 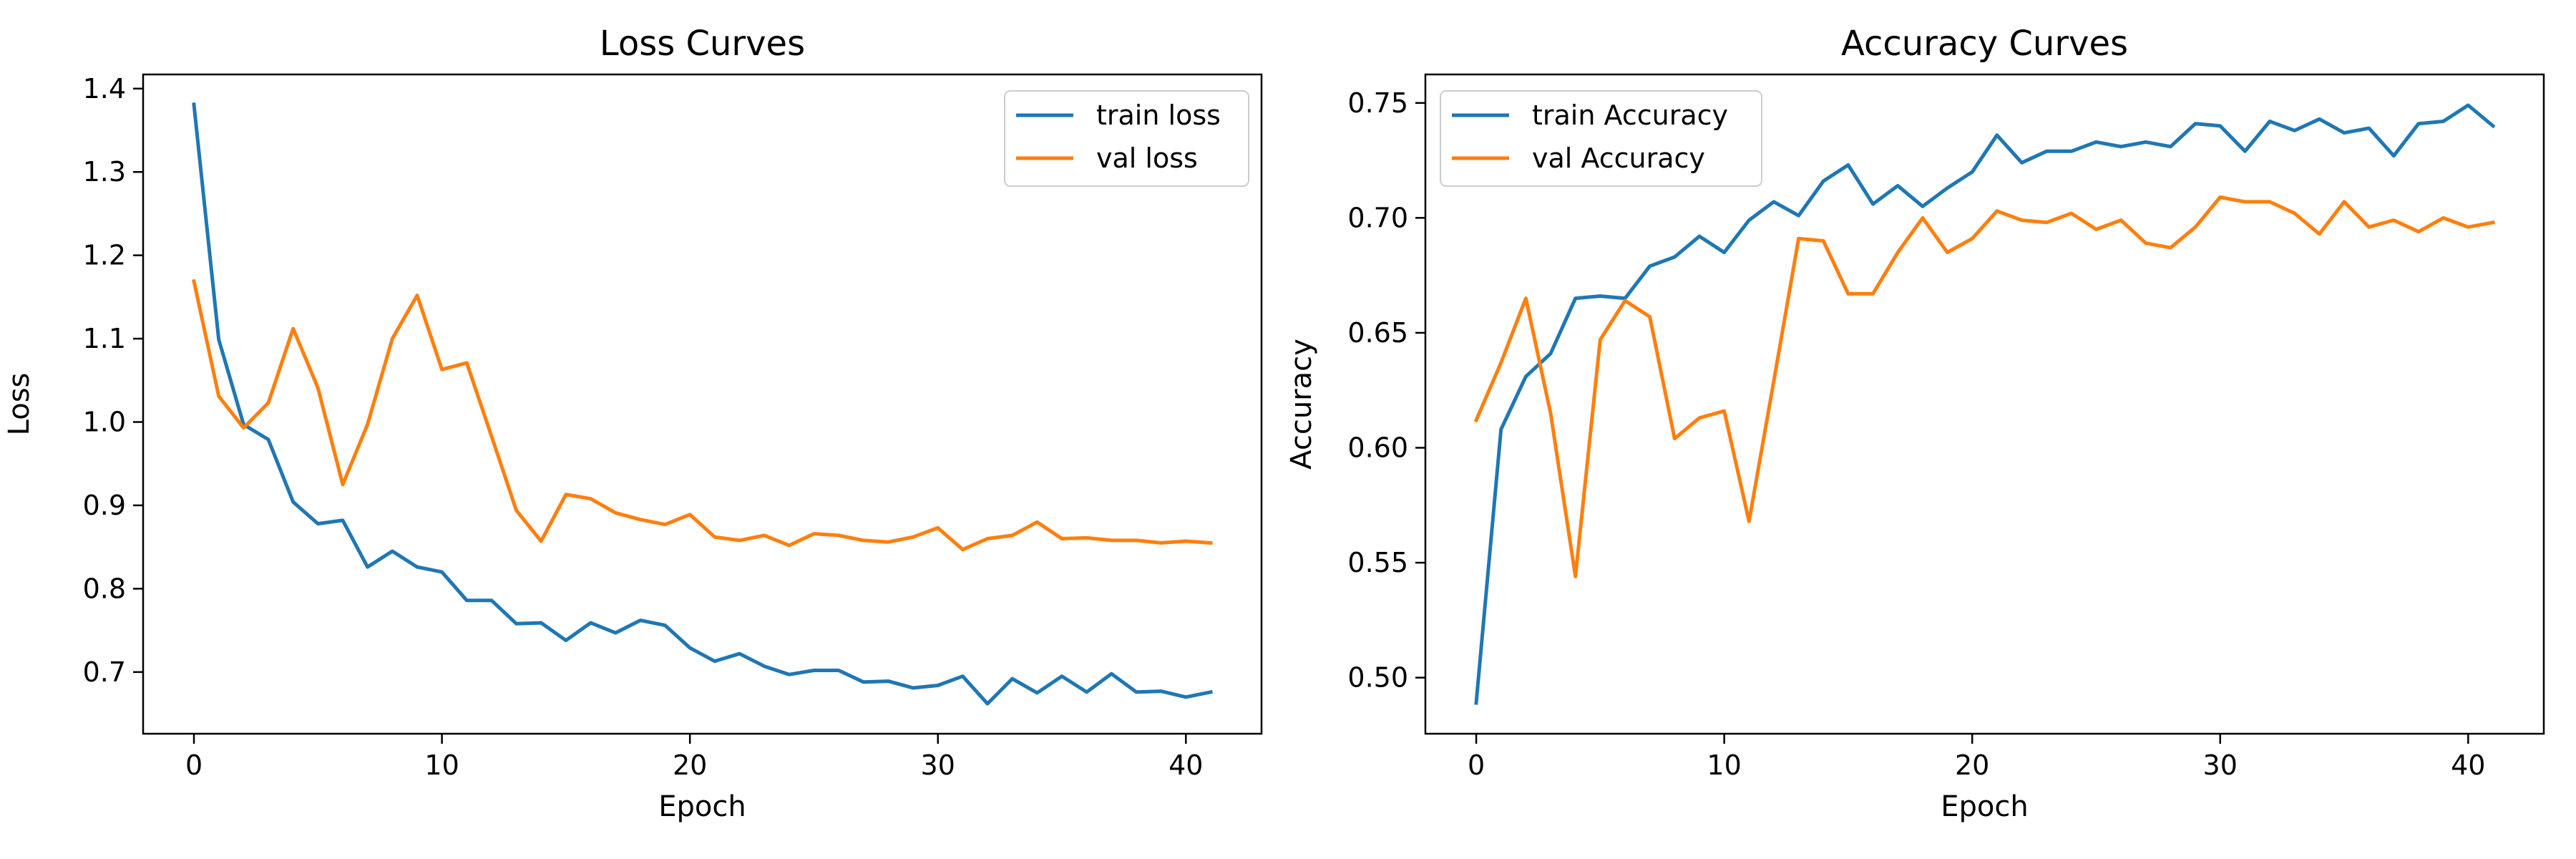 What do you see at coordinates (1377, 217) in the screenshot?
I see `y-tick-label: 0.70` at bounding box center [1377, 217].